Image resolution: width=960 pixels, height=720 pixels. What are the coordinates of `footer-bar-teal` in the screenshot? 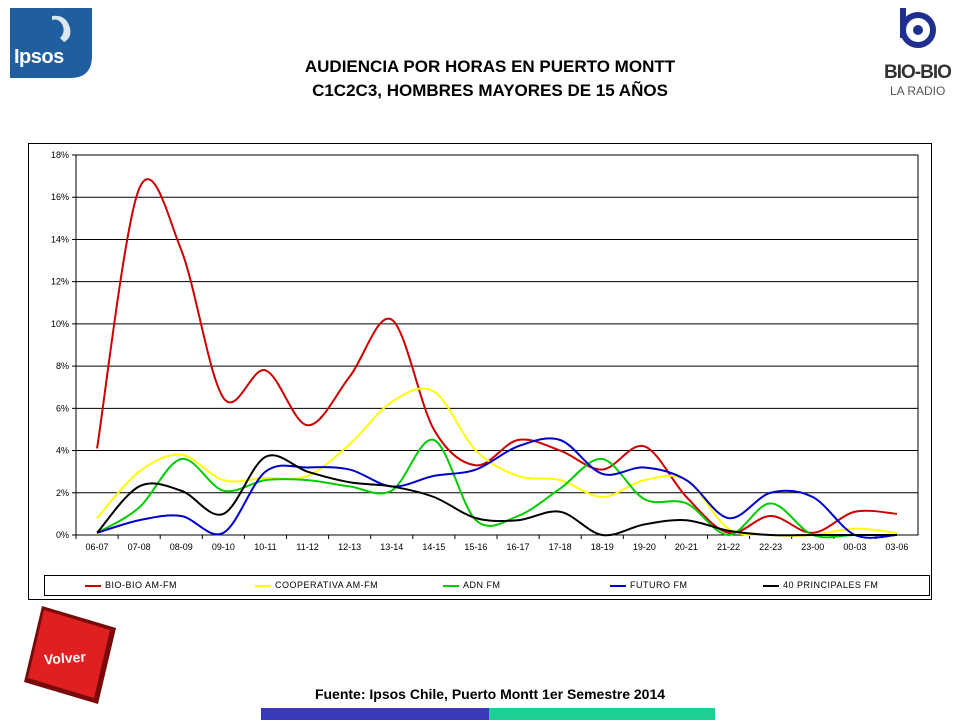 It's located at (602, 714).